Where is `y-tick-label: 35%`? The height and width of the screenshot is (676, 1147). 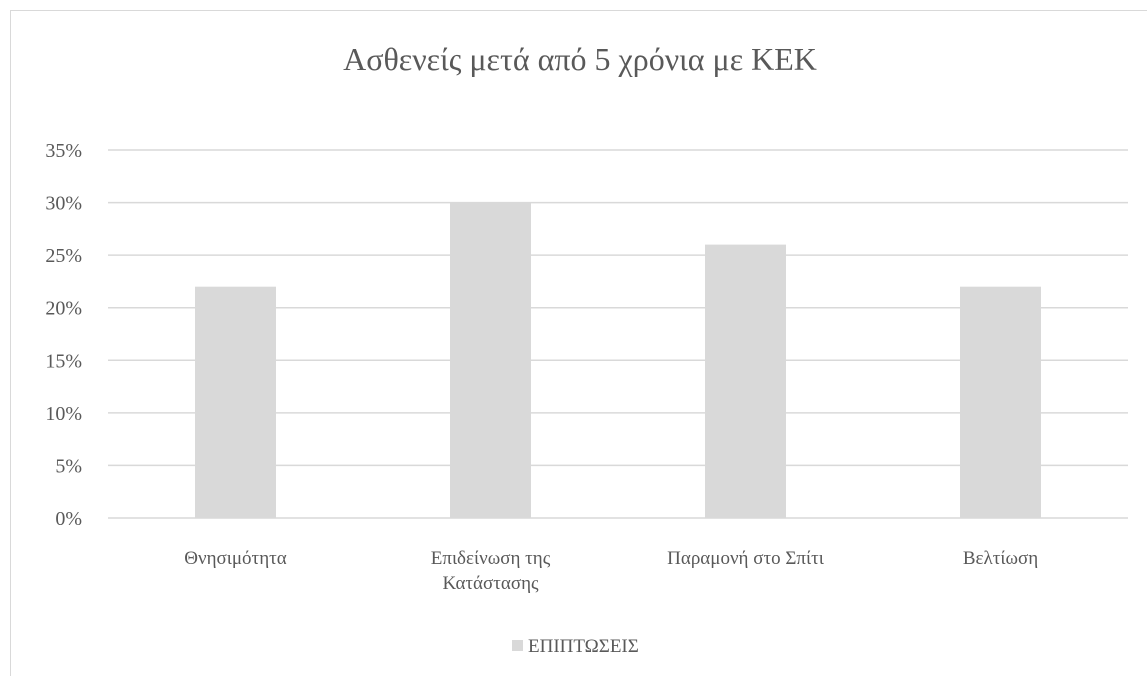
y-tick-label: 35% is located at coordinates (63, 151).